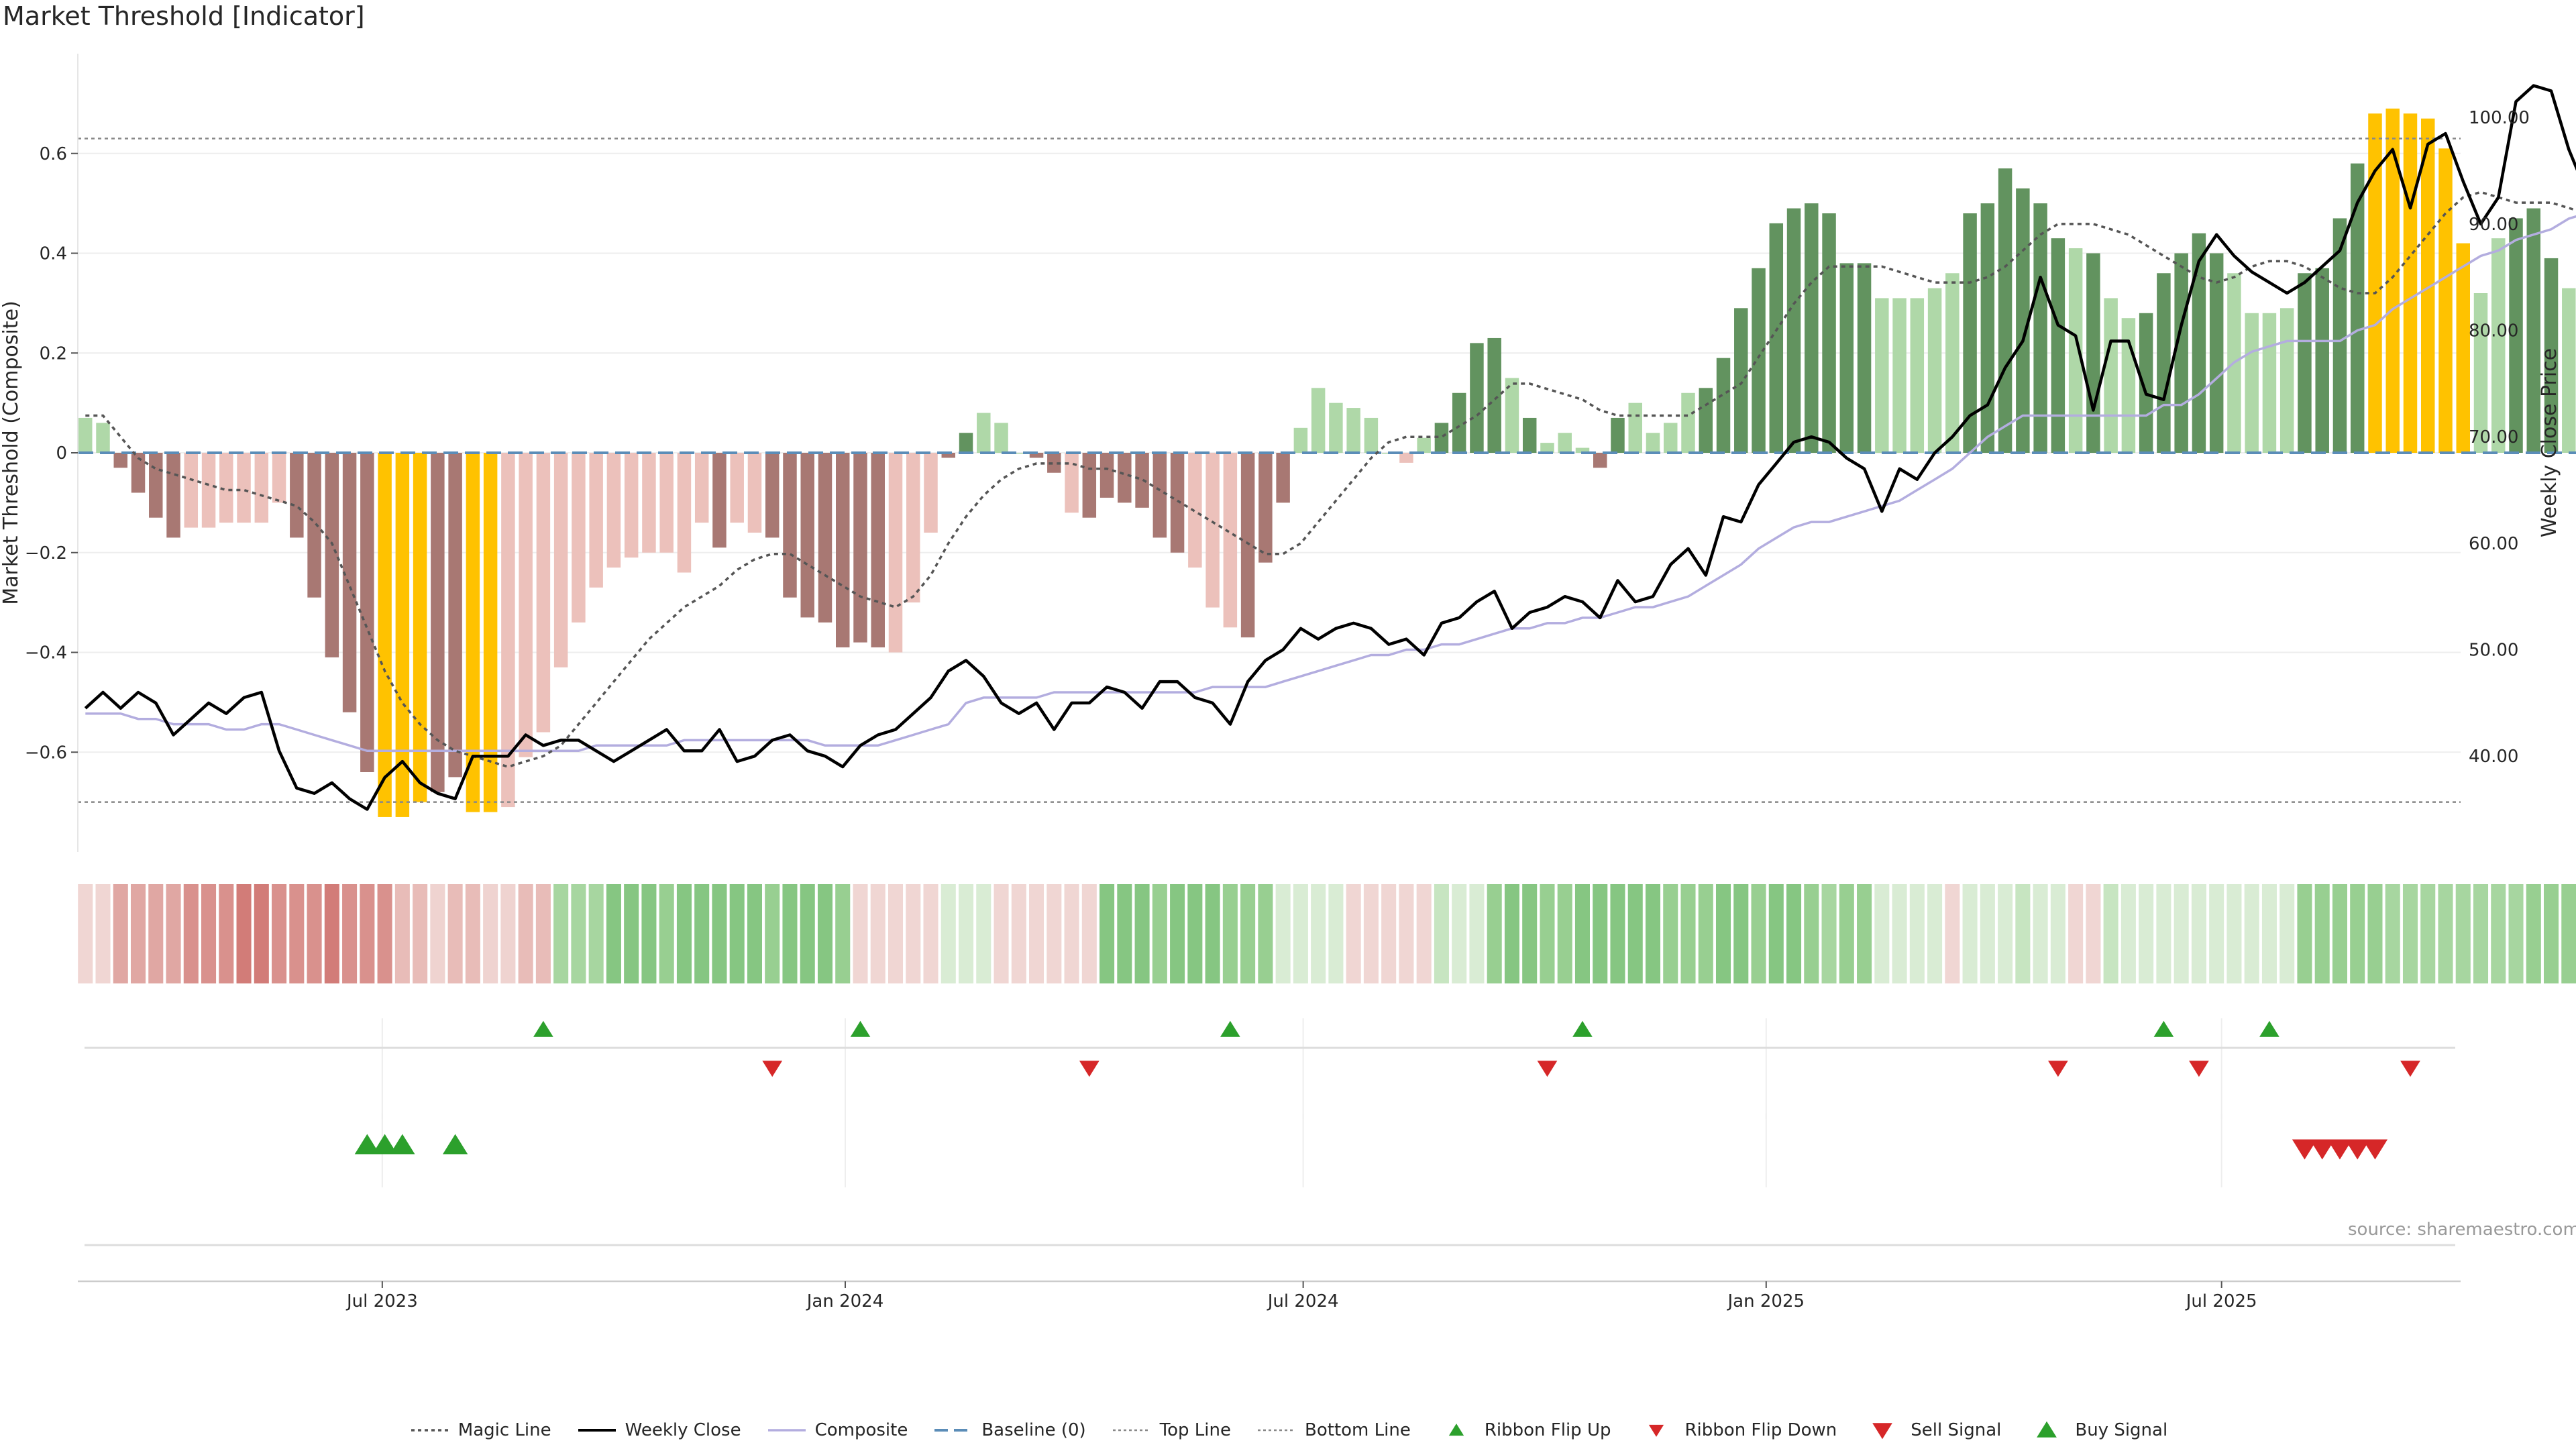 This screenshot has height=1449, width=2576. Describe the element at coordinates (455, 1144) in the screenshot. I see `buy-signal-marker` at that location.